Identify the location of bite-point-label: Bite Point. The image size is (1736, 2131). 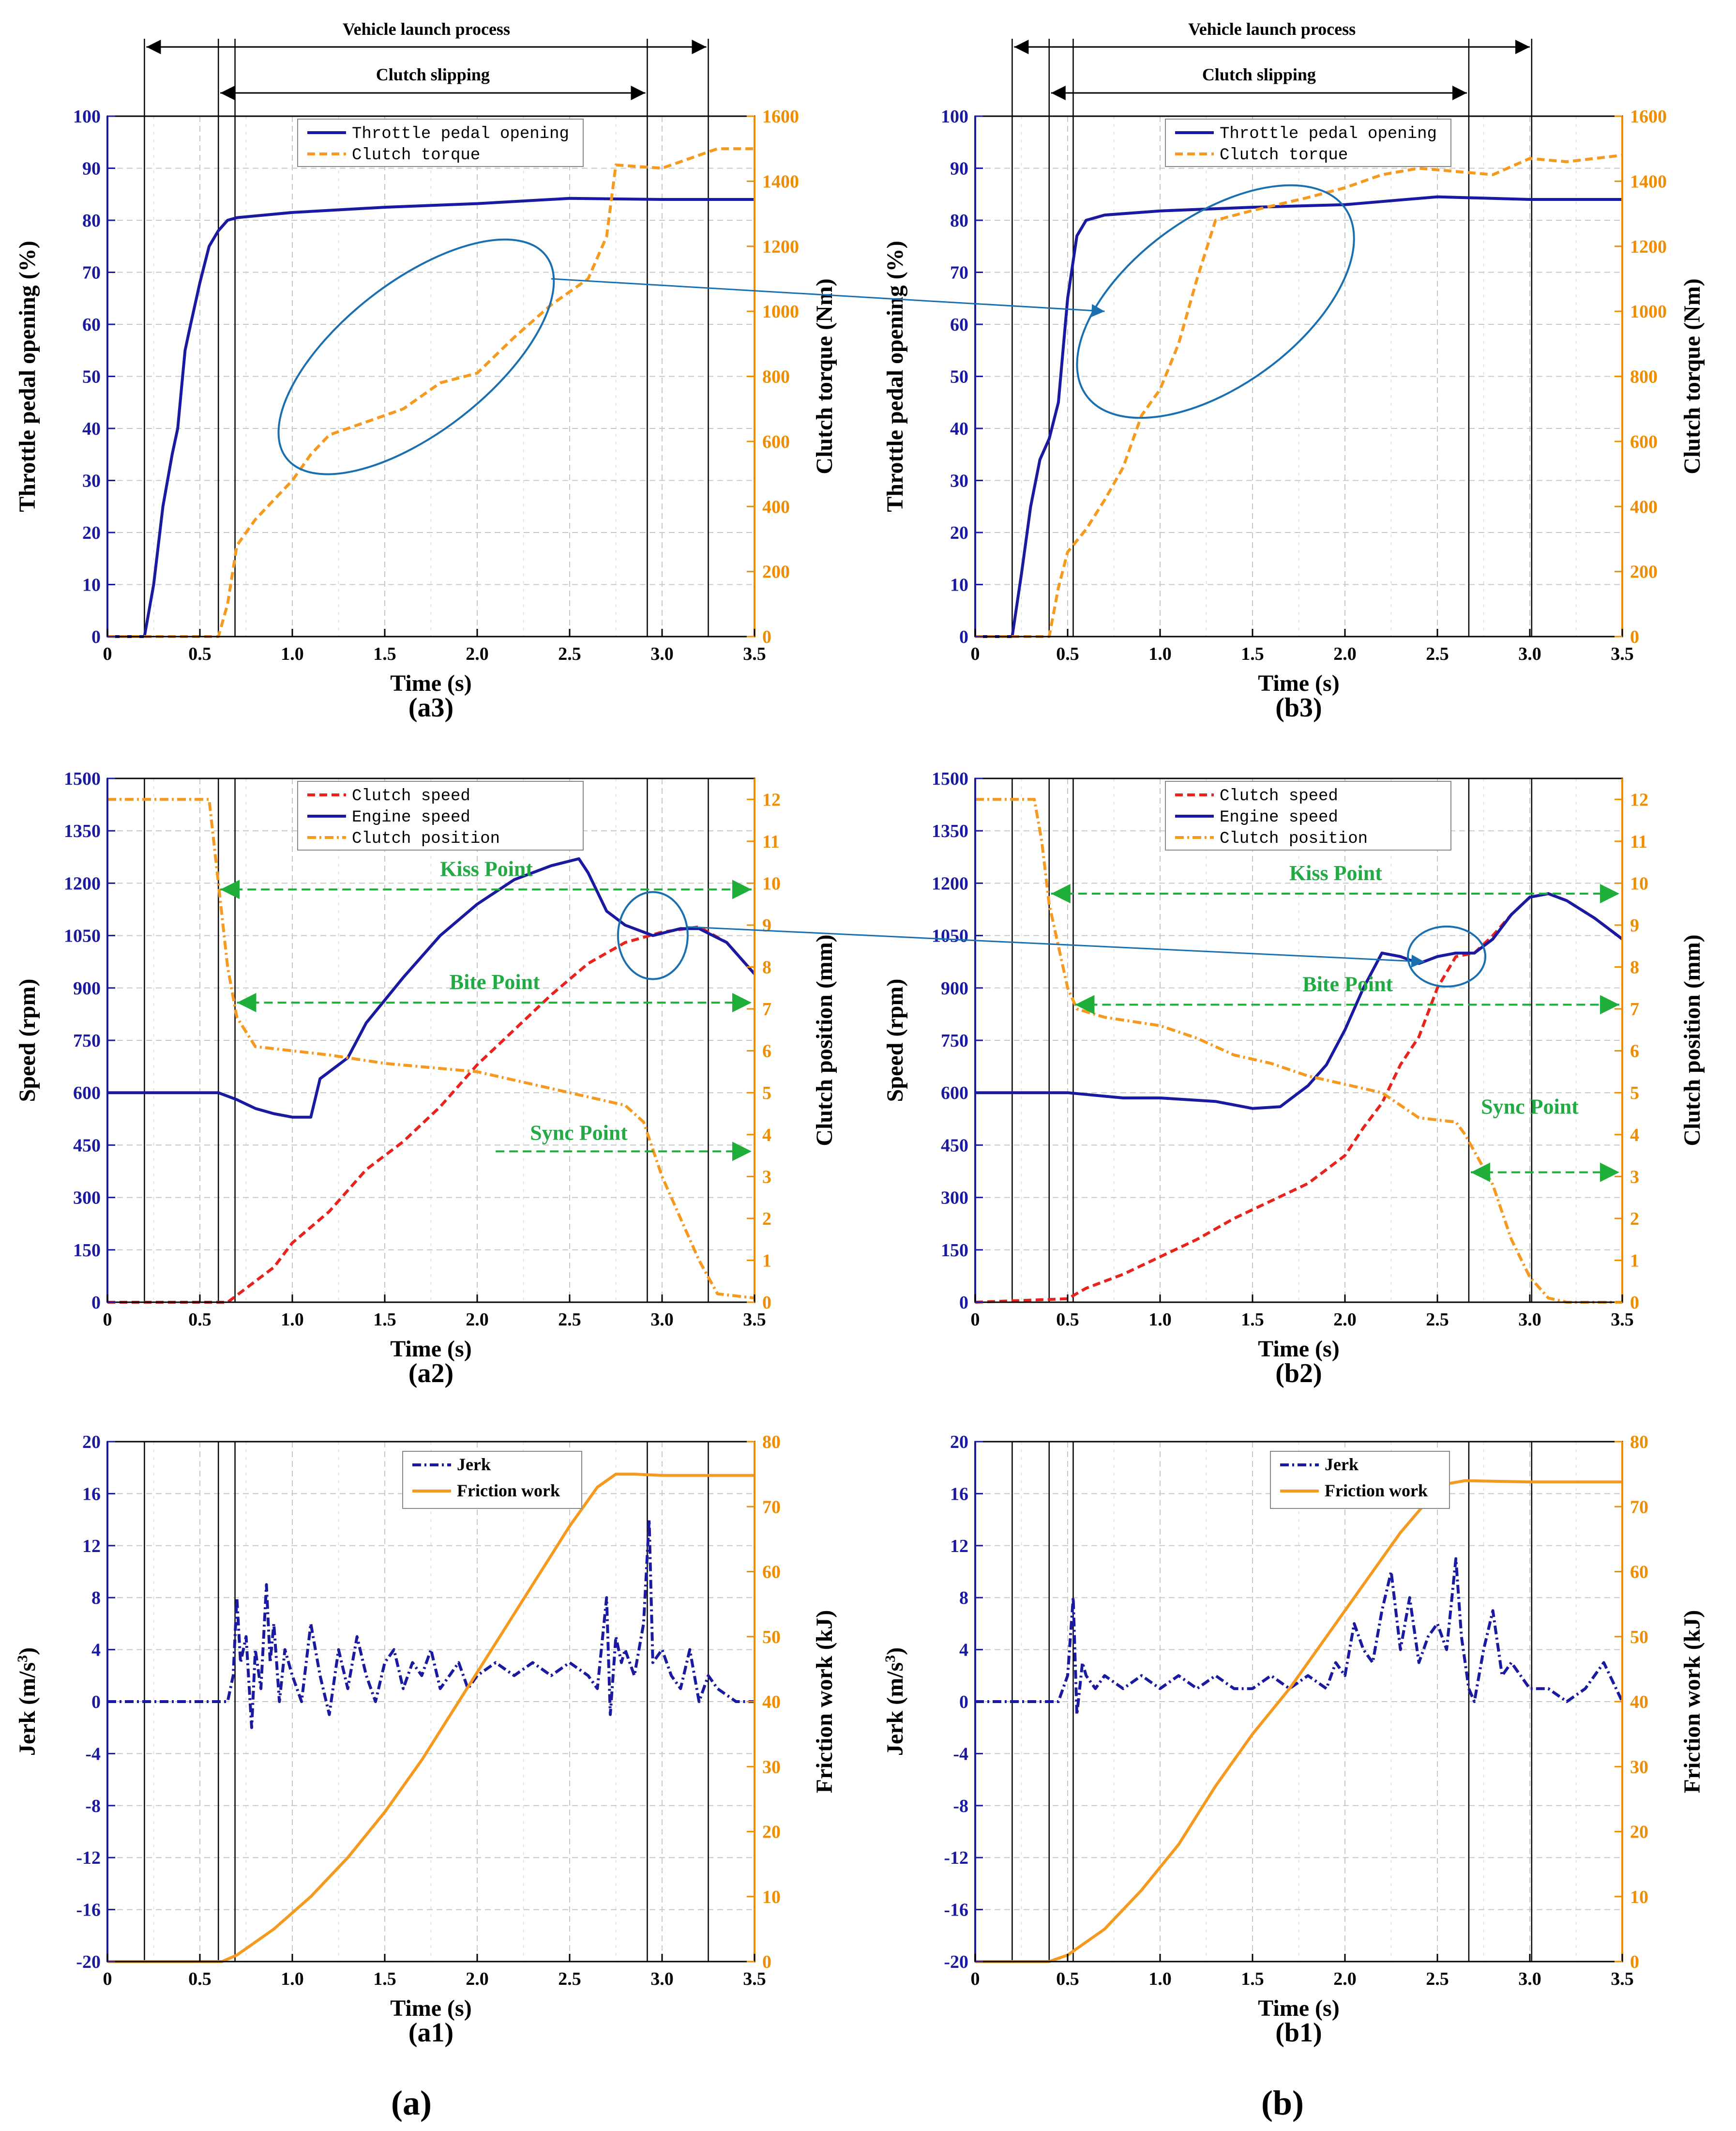
(495, 982).